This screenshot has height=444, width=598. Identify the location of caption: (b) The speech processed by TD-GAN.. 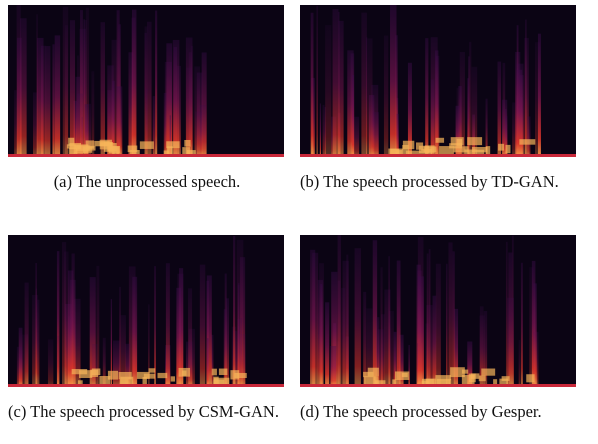
(429, 181).